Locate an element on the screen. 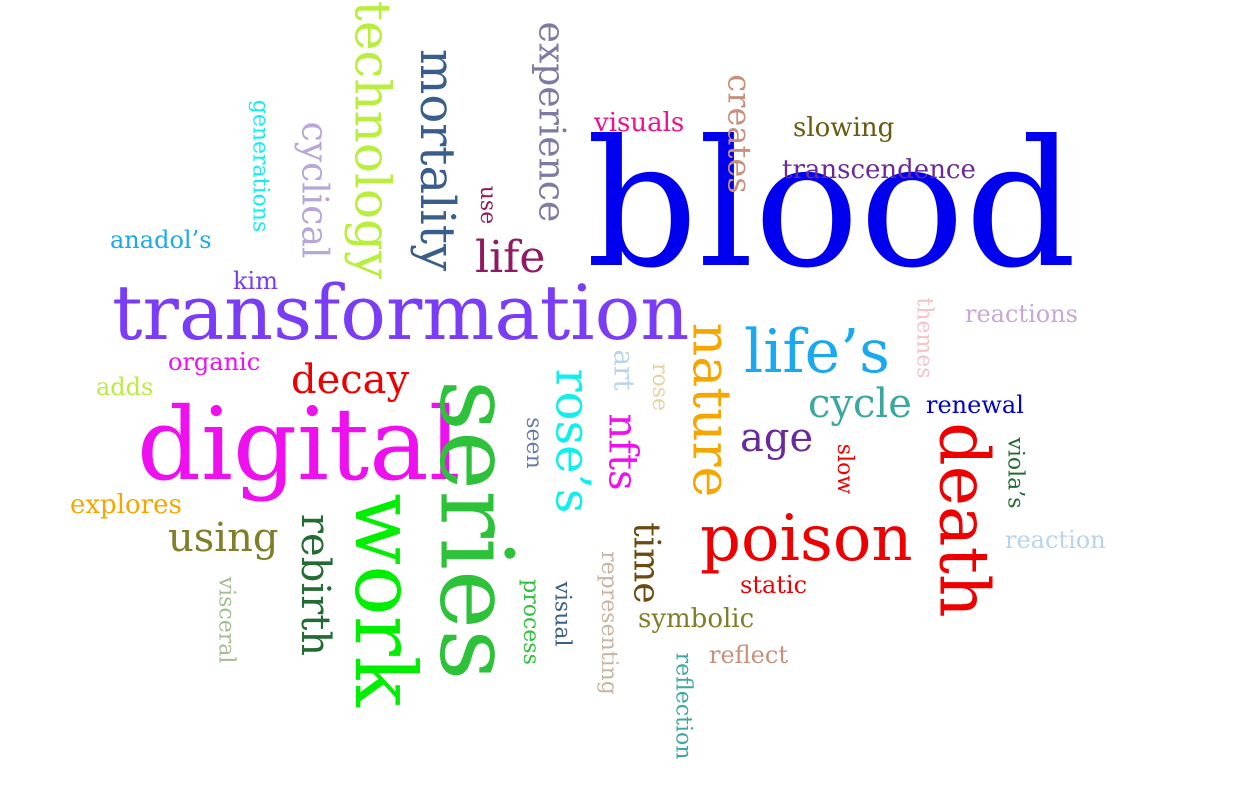 The width and height of the screenshot is (1237, 799). word-slowing: slowing is located at coordinates (844, 128).